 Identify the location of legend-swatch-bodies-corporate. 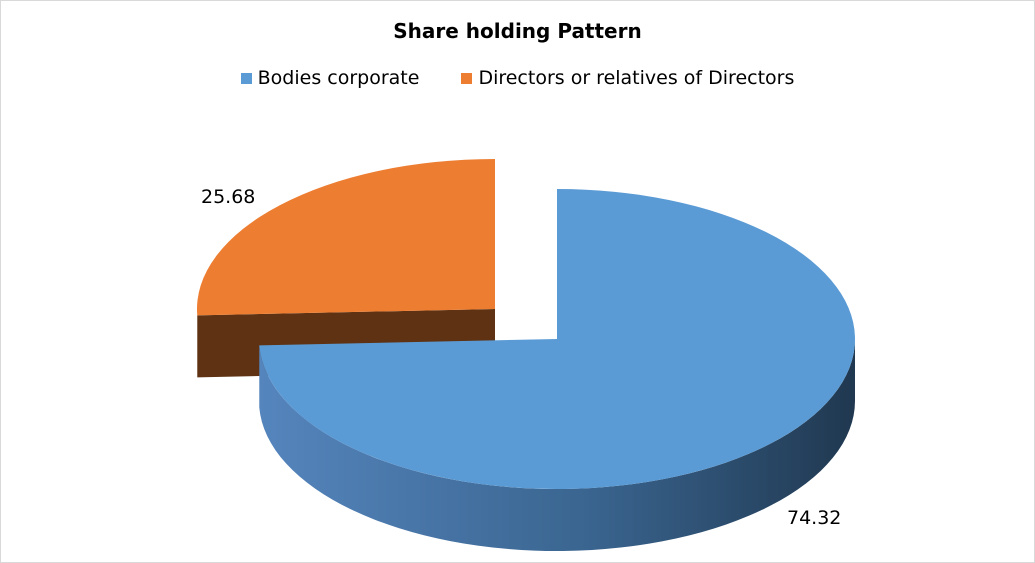
(246, 78).